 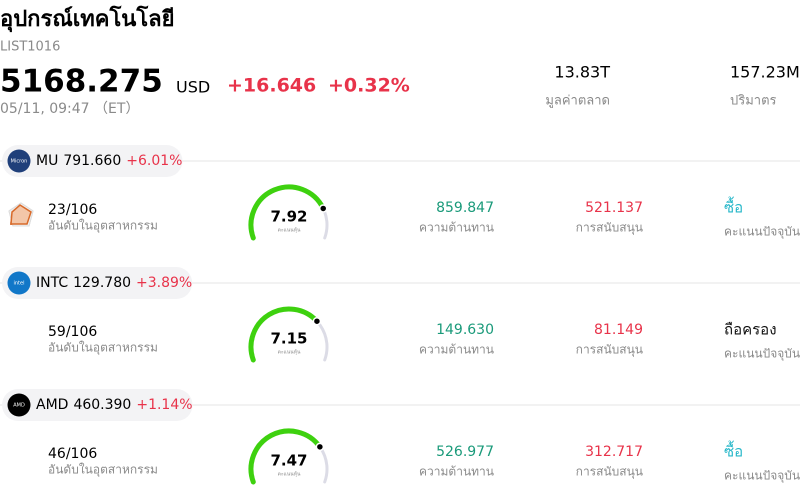 What do you see at coordinates (52, 283) in the screenshot?
I see `ticker: INTC` at bounding box center [52, 283].